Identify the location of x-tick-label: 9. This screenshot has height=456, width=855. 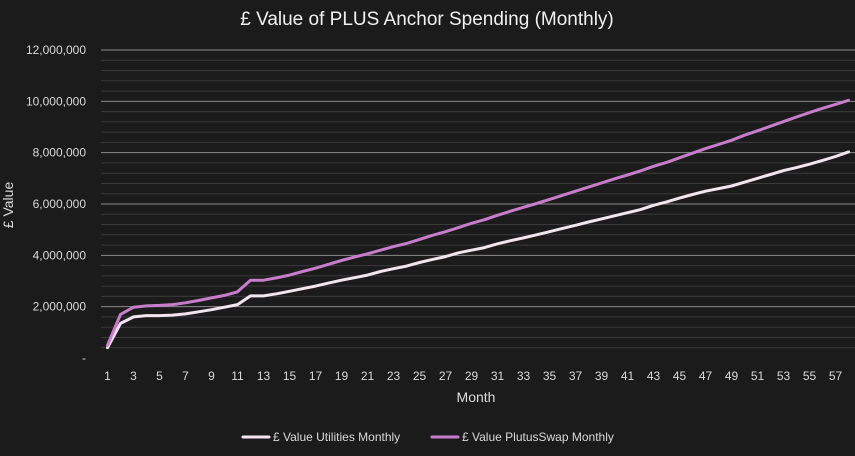
(211, 376).